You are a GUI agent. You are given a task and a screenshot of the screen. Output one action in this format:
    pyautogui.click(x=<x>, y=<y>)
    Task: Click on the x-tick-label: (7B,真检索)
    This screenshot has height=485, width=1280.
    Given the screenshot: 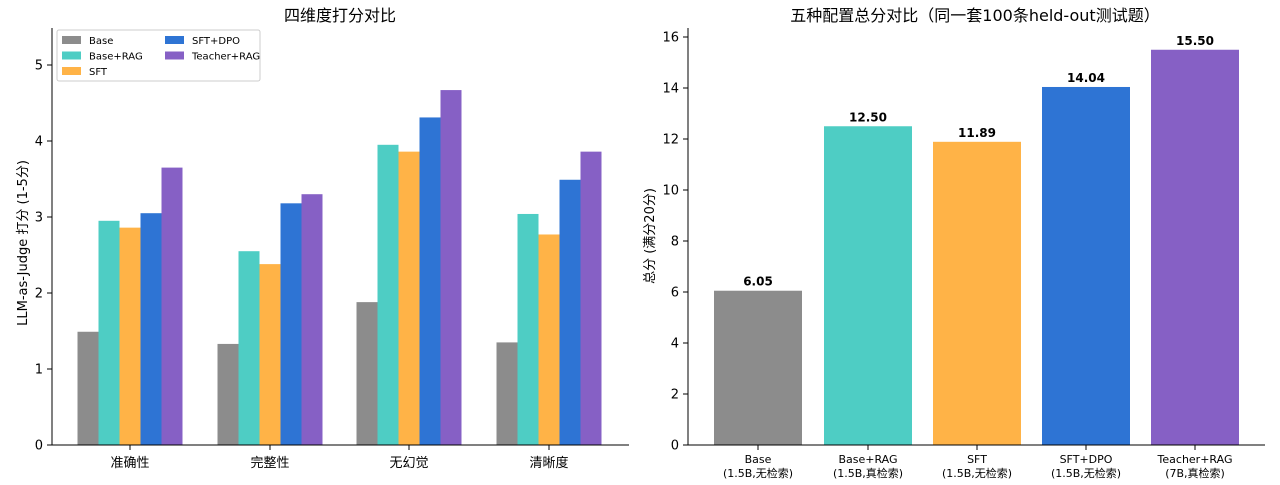 What is the action you would take?
    pyautogui.click(x=1195, y=473)
    